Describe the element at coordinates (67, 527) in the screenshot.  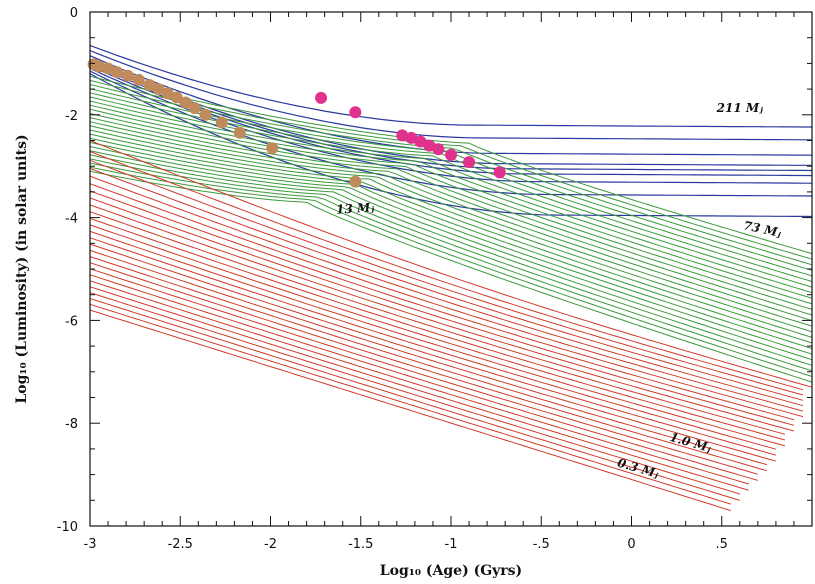
I see `y-tick-label: -10` at that location.